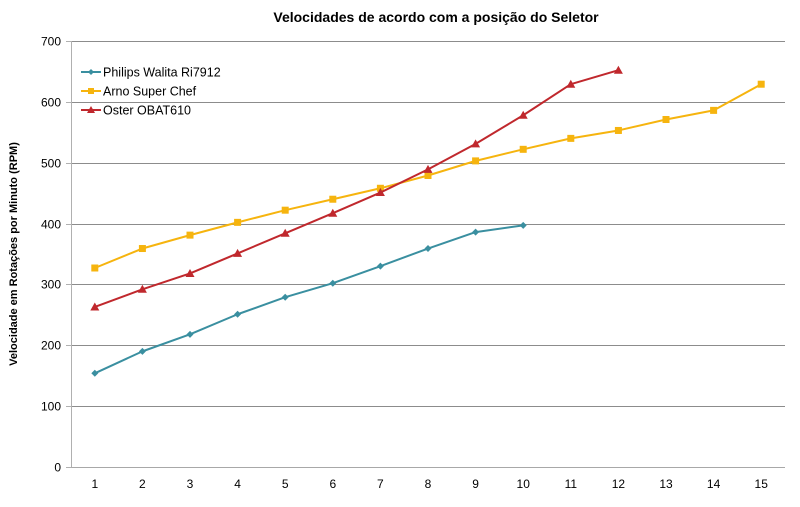 This screenshot has height=507, width=800. What do you see at coordinates (666, 484) in the screenshot?
I see `x-tick-label: 13` at bounding box center [666, 484].